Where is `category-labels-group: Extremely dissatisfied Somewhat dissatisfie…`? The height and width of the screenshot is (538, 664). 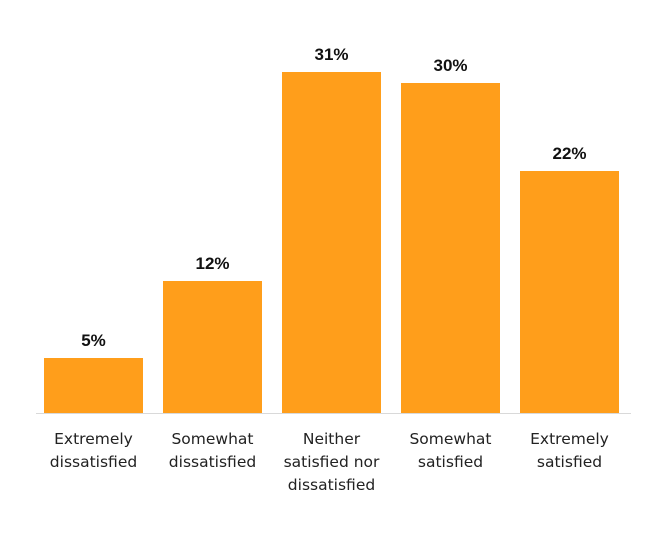 category-labels-group: Extremely dissatisfied Somewhat dissatisfie… is located at coordinates (329, 462).